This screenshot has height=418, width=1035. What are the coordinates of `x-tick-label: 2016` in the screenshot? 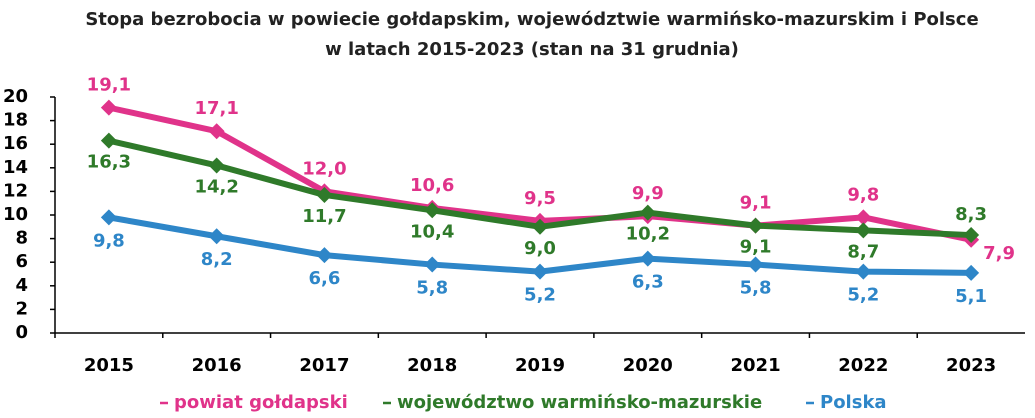 It's located at (217, 365).